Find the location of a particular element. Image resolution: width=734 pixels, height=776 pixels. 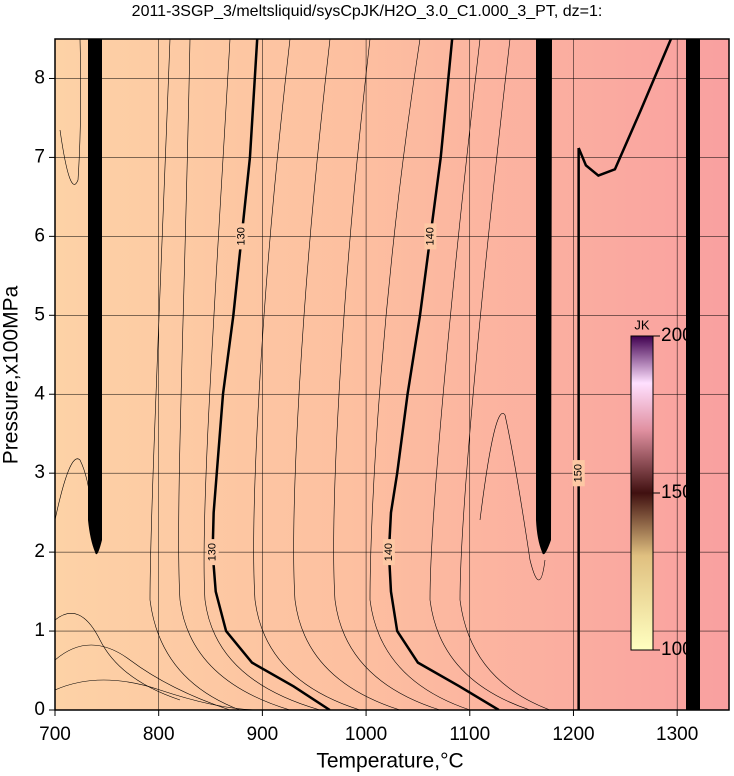

y-tick-label: 8 is located at coordinates (39, 77).